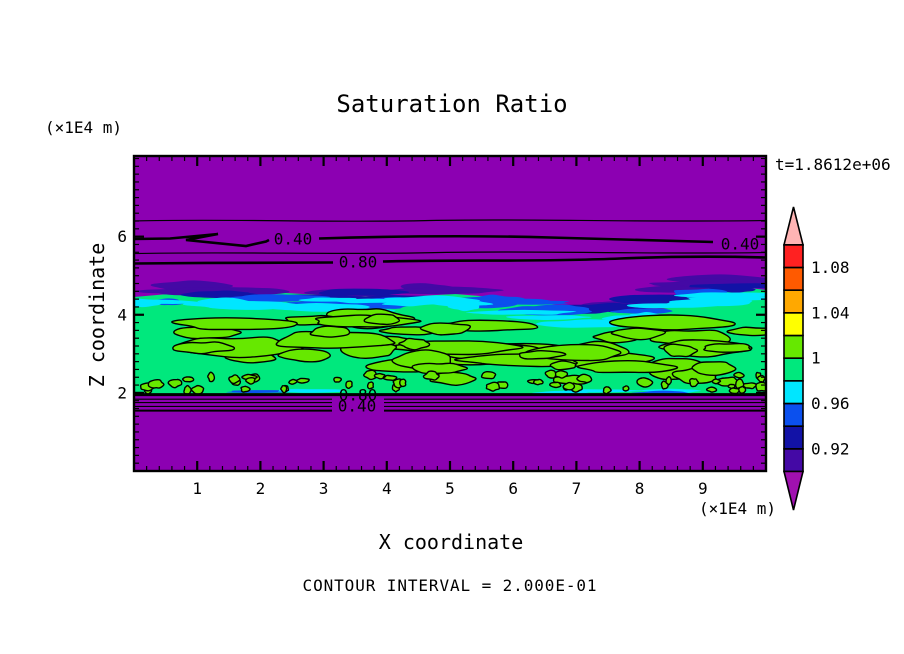 This screenshot has width=904, height=654. I want to click on x-tick-label: 1, so click(197, 488).